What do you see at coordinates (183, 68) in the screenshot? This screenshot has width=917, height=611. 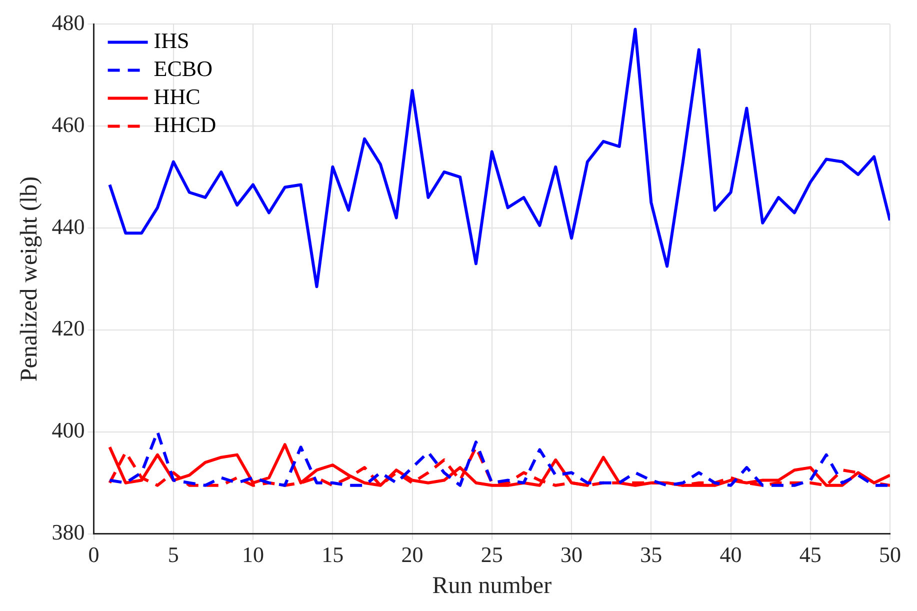 I see `legend-label: ECBO` at bounding box center [183, 68].